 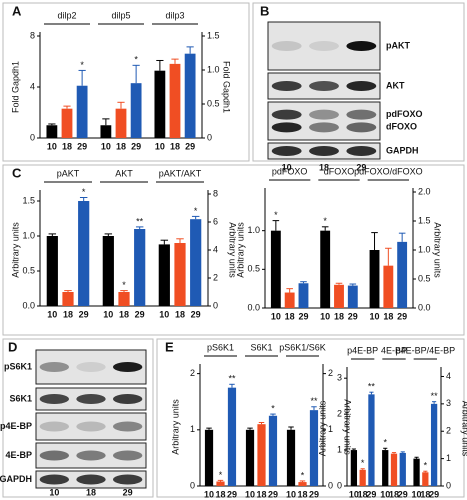 I want to click on y2-tick-label: 1, so click(x=448, y=458).